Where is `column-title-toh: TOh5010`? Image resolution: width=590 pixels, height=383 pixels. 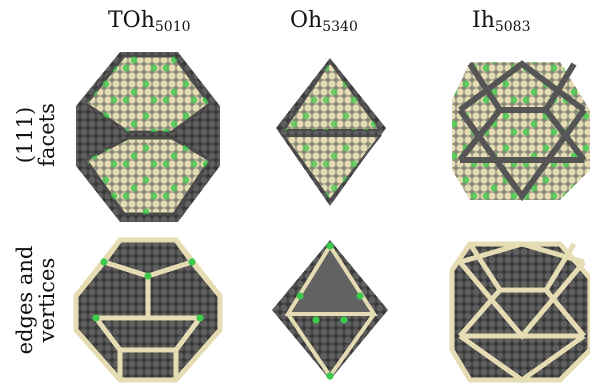
column-title-toh: TOh5010 is located at coordinates (149, 21).